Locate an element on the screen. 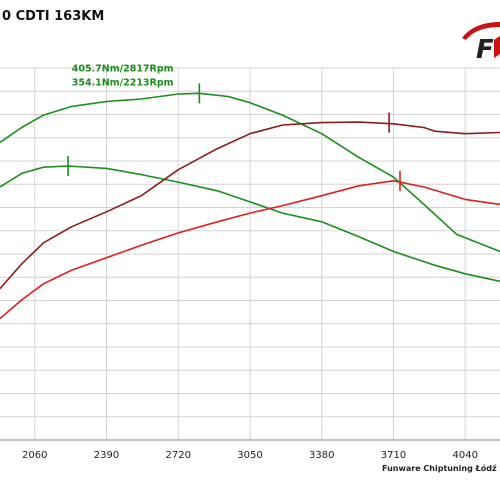 The image size is (500, 504). chart-title: 0 CDTI 163KM is located at coordinates (53, 16).